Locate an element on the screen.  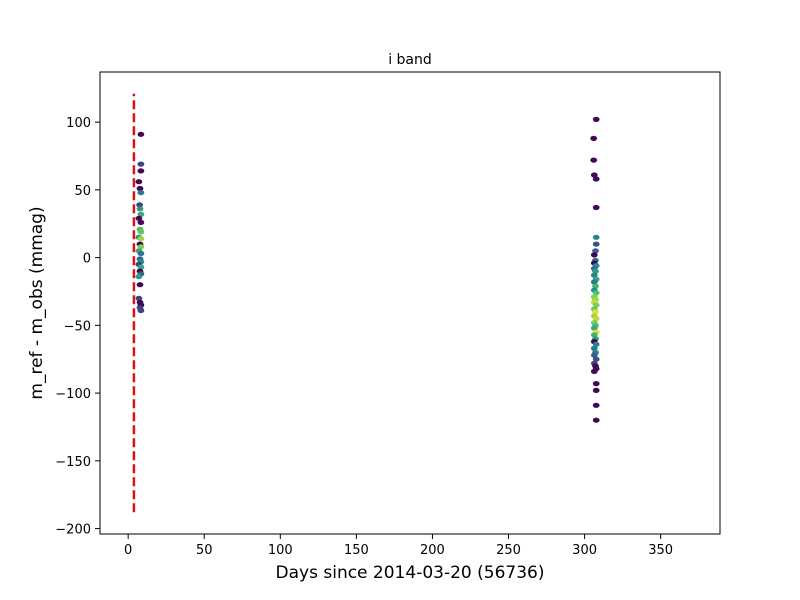
y-axis-ticks: 100 50 0 −50 −100 −150 −200 is located at coordinates (77, 327).